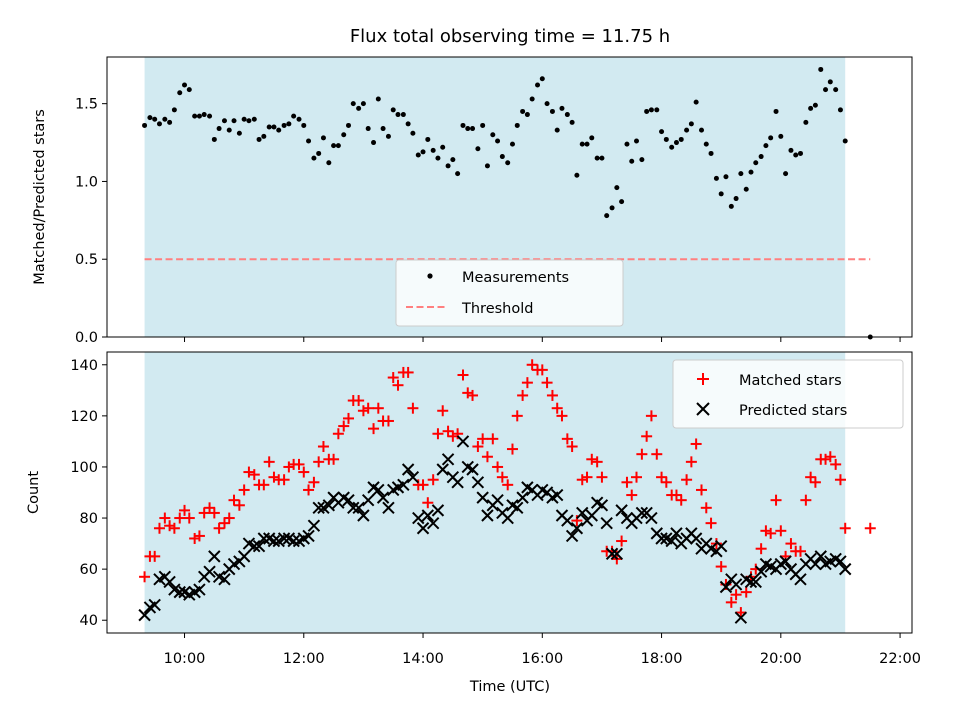 Image resolution: width=960 pixels, height=720 pixels. I want to click on count-y-tick-label: 60, so click(89, 570).